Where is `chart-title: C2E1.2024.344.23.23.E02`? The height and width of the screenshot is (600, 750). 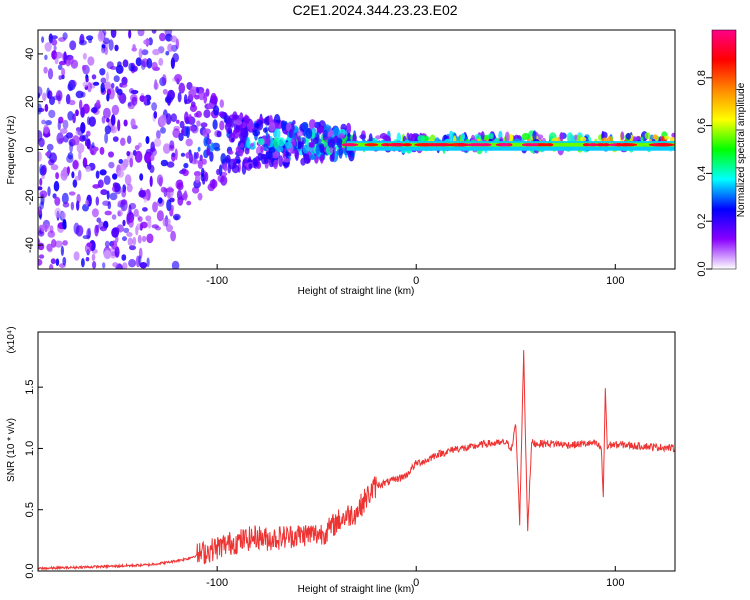
chart-title: C2E1.2024.344.23.23.E02 is located at coordinates (375, 10).